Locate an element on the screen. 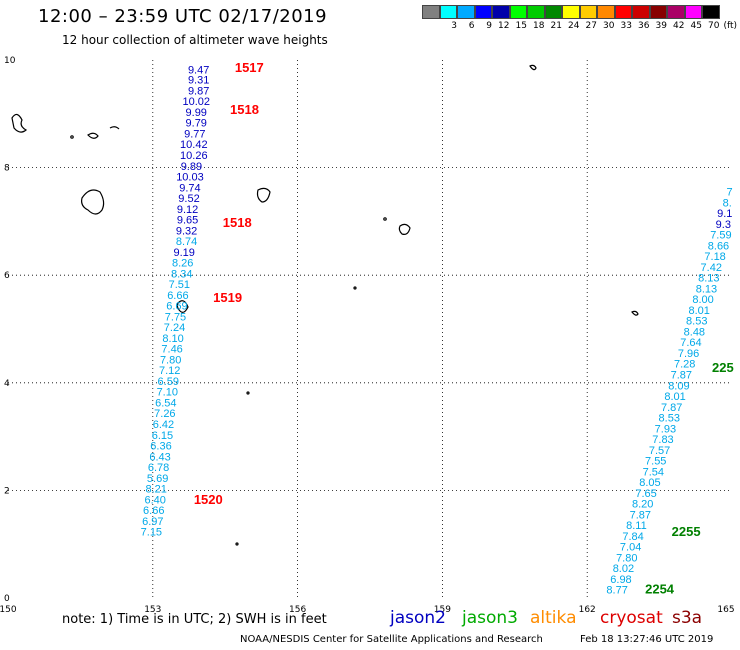 The width and height of the screenshot is (740, 650). wave-height-label: 9.12 is located at coordinates (187, 210).